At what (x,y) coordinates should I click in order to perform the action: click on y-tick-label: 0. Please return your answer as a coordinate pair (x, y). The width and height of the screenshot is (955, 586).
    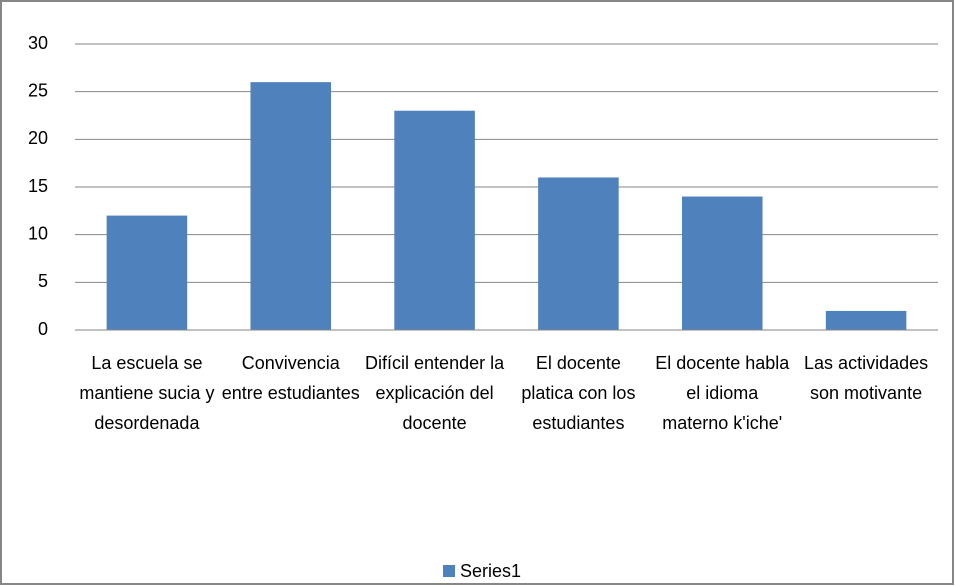
    Looking at the image, I should click on (43, 329).